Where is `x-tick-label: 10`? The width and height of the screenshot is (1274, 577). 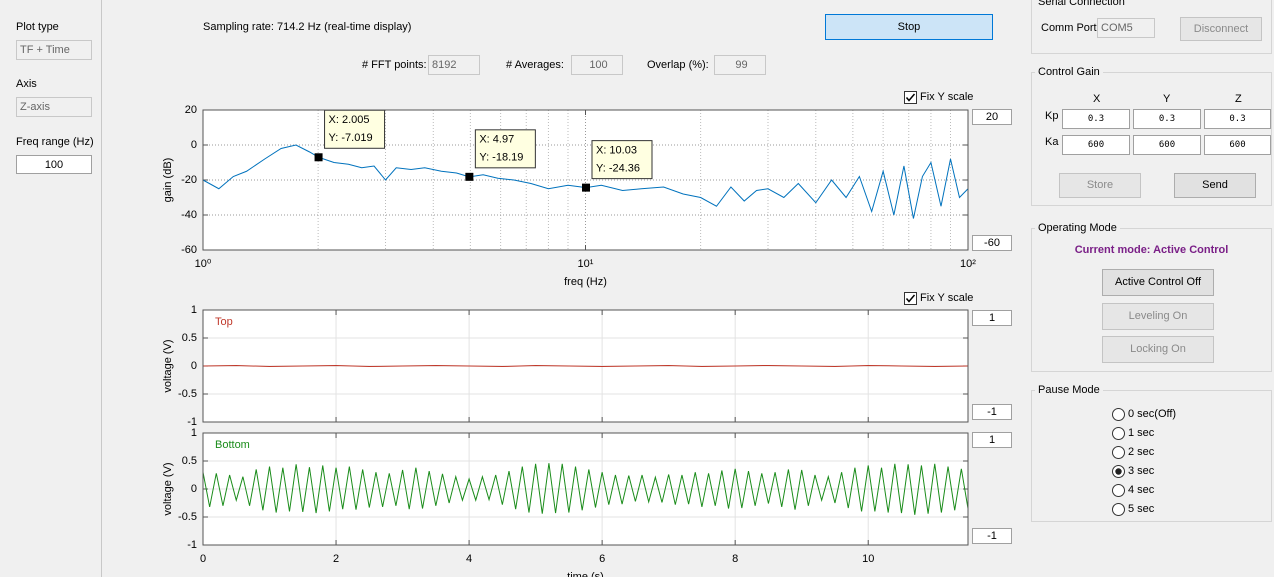 x-tick-label: 10 is located at coordinates (868, 559).